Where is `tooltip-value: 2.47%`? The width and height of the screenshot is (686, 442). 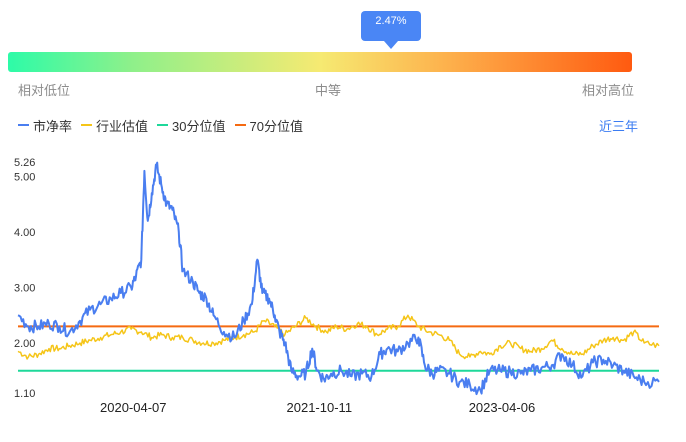 tooltip-value: 2.47% is located at coordinates (391, 21).